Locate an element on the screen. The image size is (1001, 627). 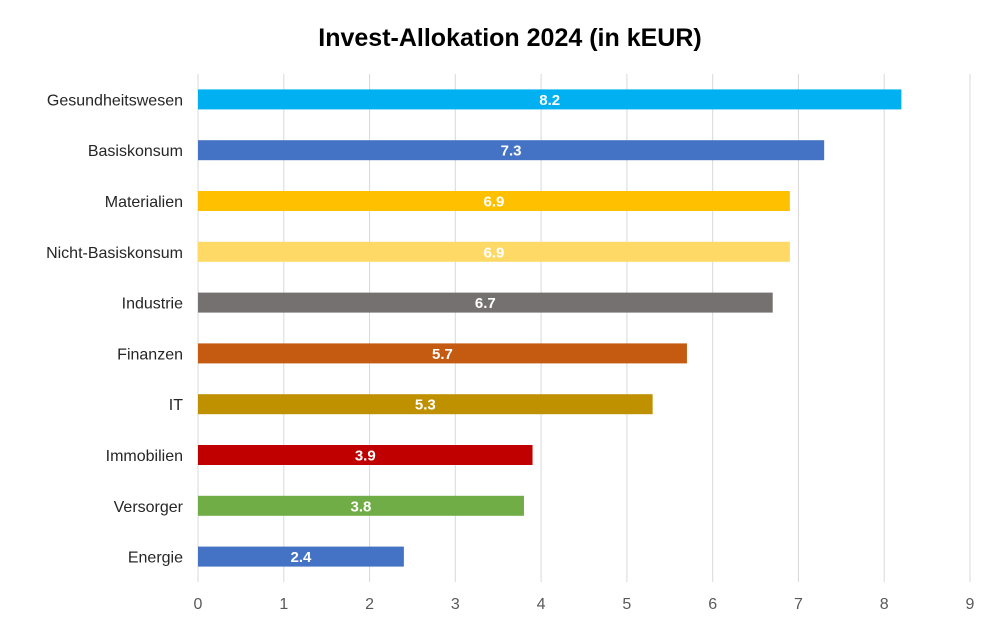
data-label: 8.2 is located at coordinates (549, 100).